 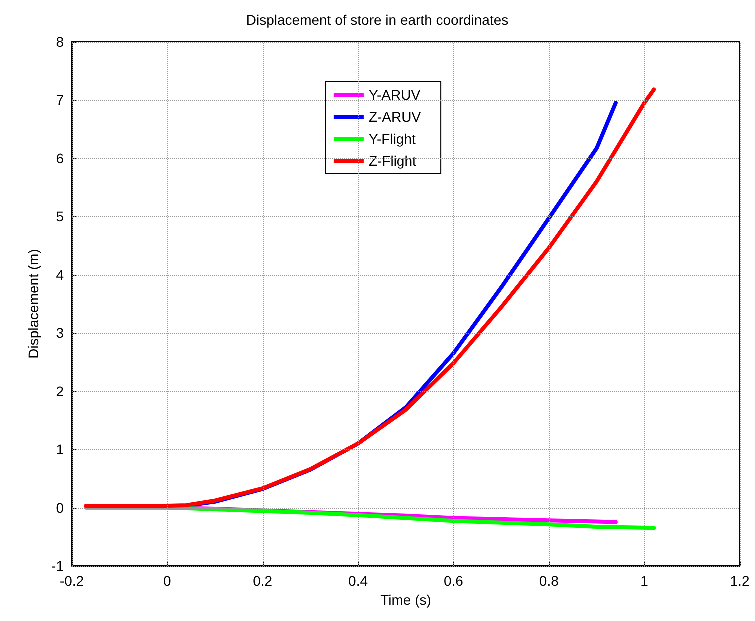 I want to click on y-tick-label: 1, so click(x=60, y=450).